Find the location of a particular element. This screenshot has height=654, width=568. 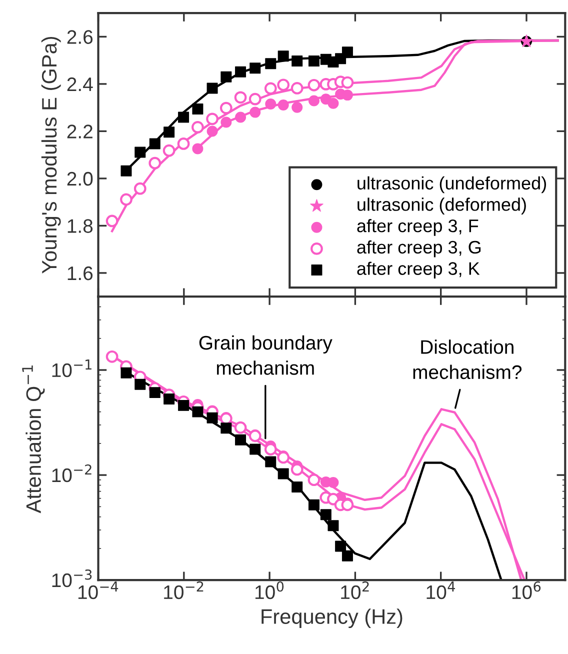

legend-label: after creep 3, G is located at coordinates (419, 249).